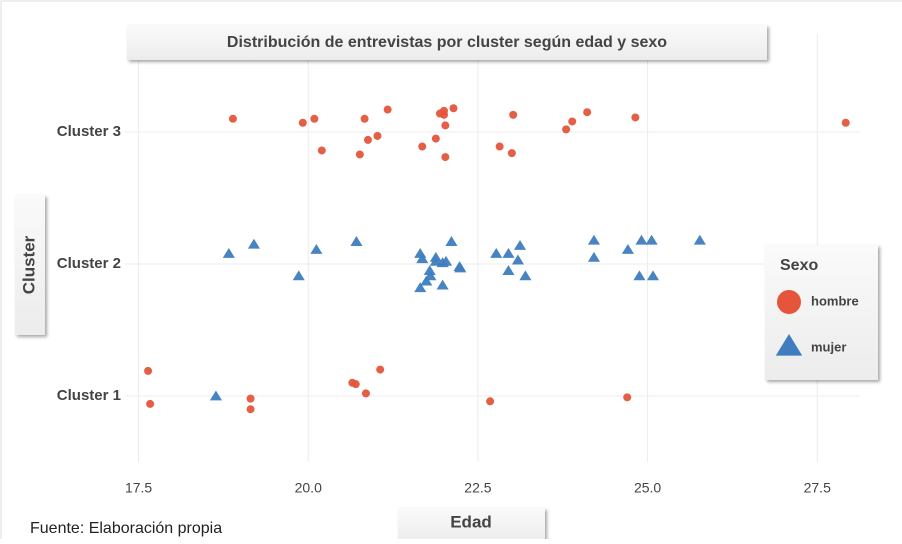 The height and width of the screenshot is (544, 902). What do you see at coordinates (828, 346) in the screenshot?
I see `legend-label: mujer` at bounding box center [828, 346].